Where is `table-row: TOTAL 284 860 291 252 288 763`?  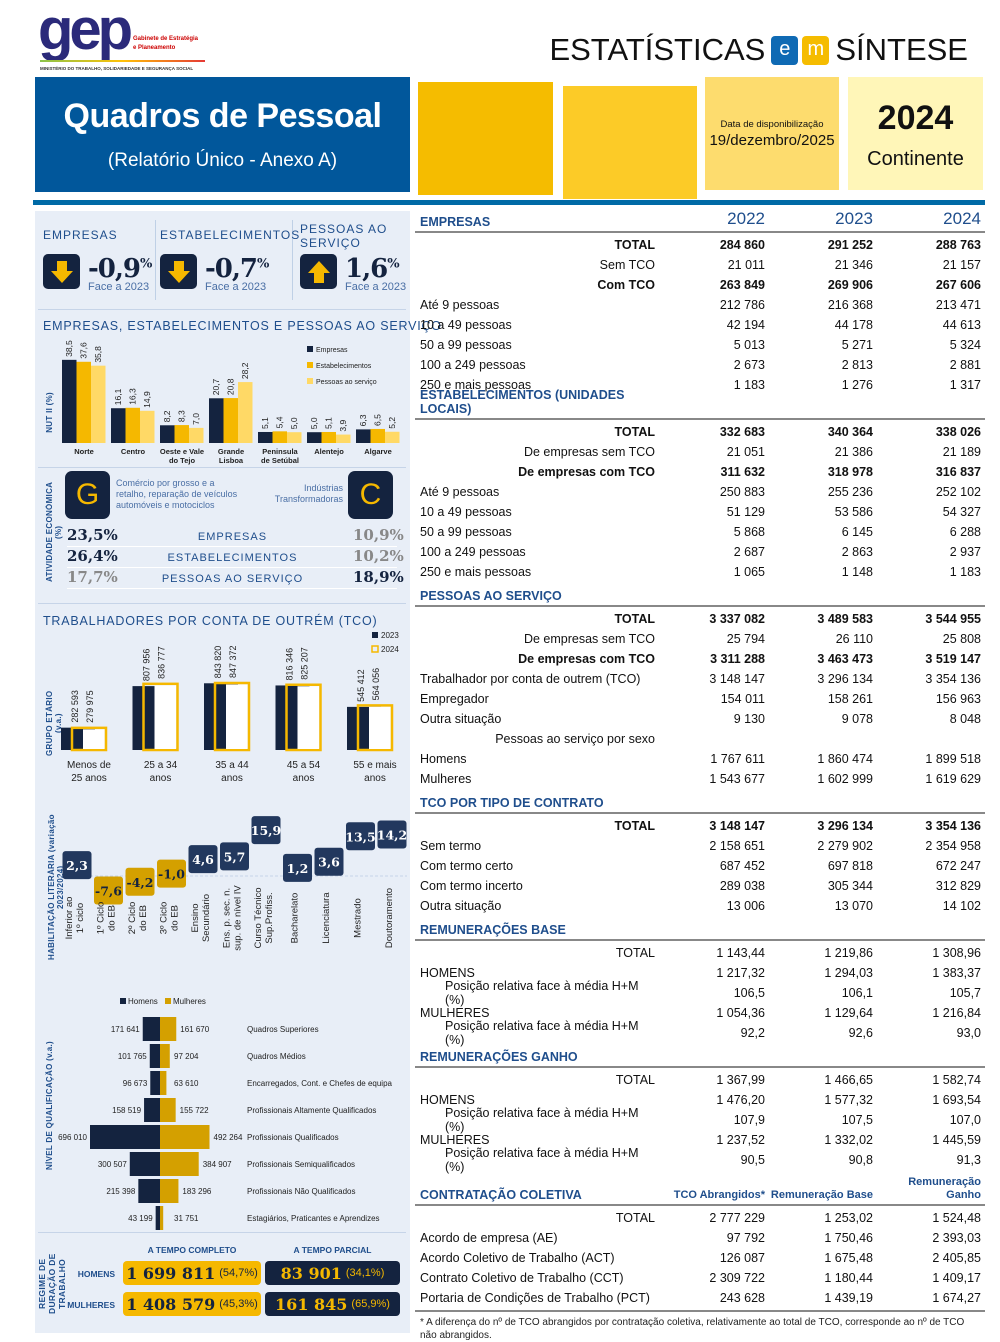
table-row: TOTAL 284 860 291 252 288 763 is located at coordinates (700, 245).